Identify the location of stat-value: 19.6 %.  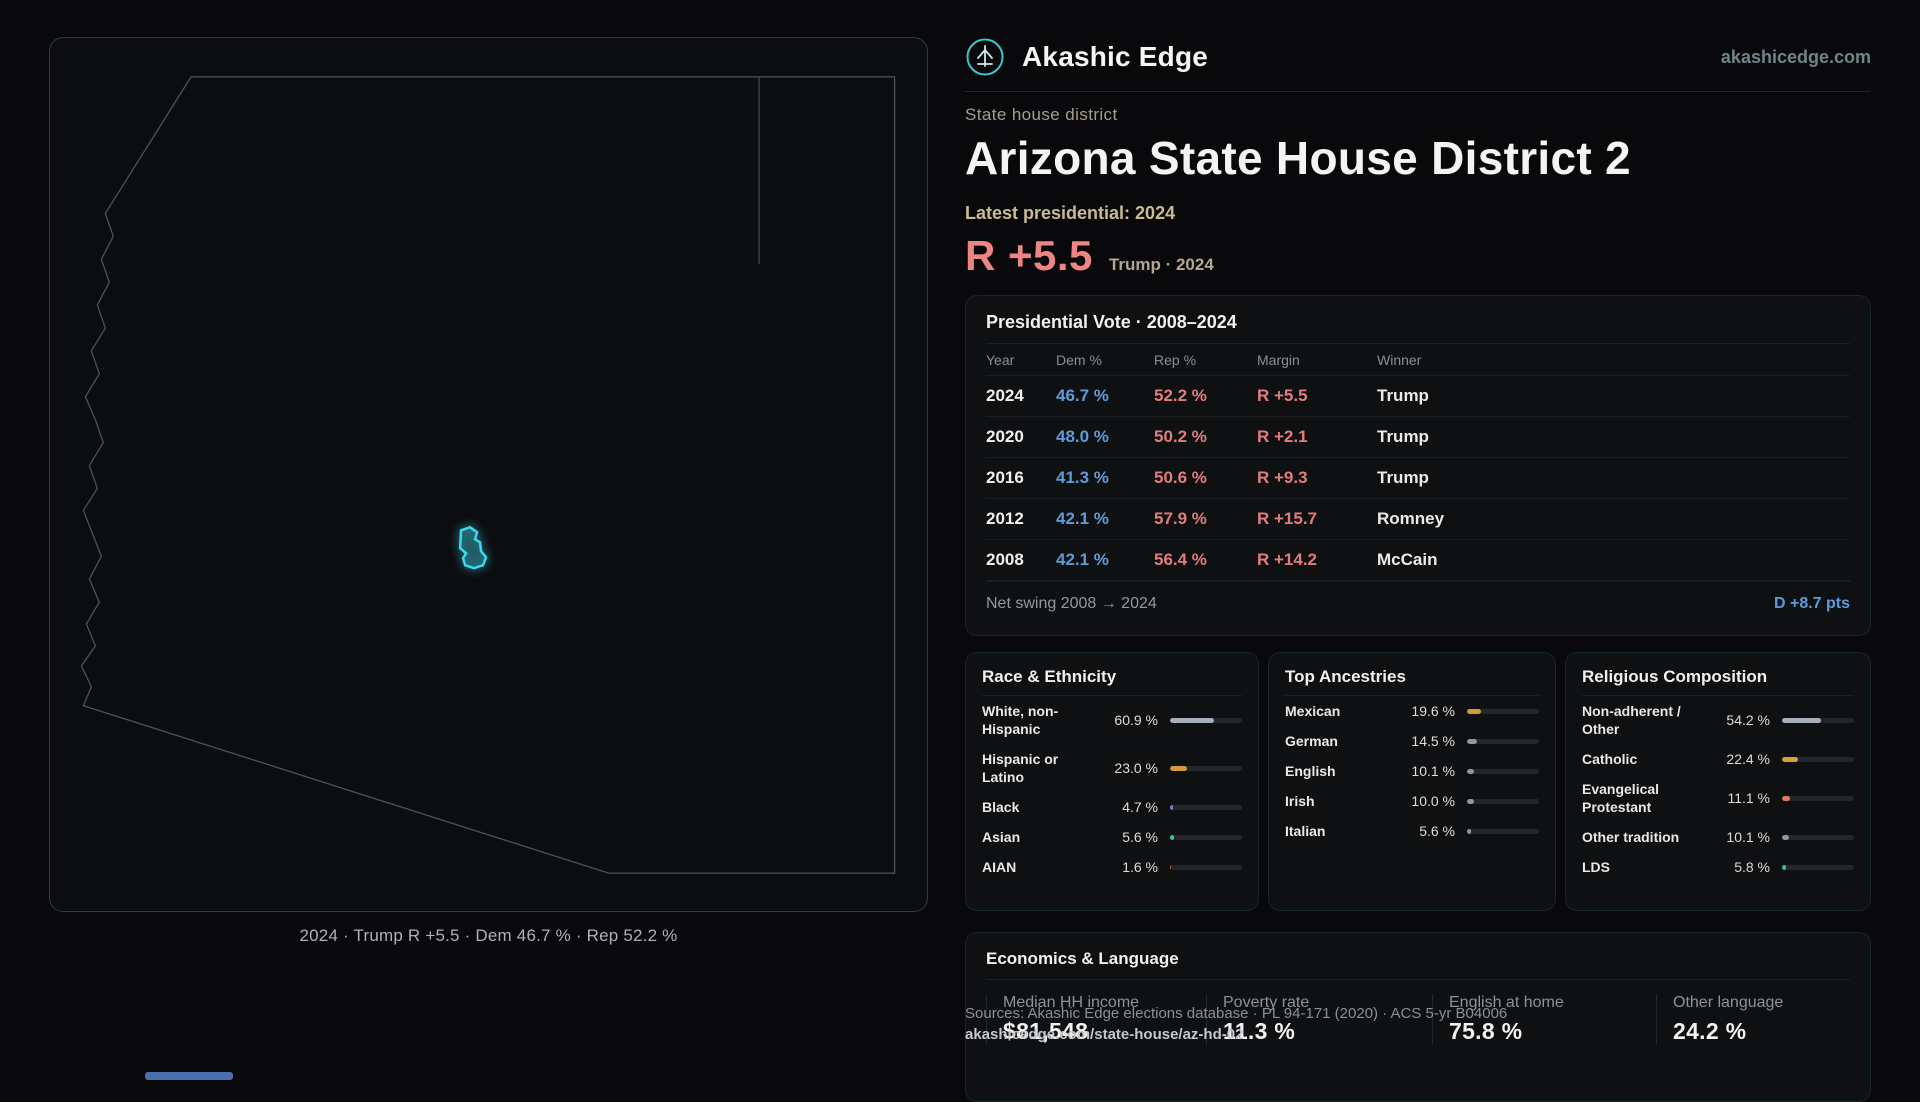
(1433, 711).